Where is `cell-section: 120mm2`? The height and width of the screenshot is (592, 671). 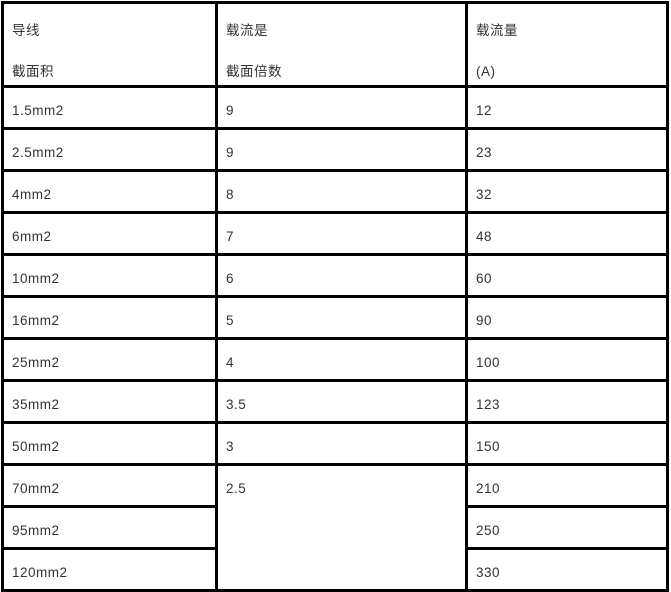
cell-section: 120mm2 is located at coordinates (109, 569).